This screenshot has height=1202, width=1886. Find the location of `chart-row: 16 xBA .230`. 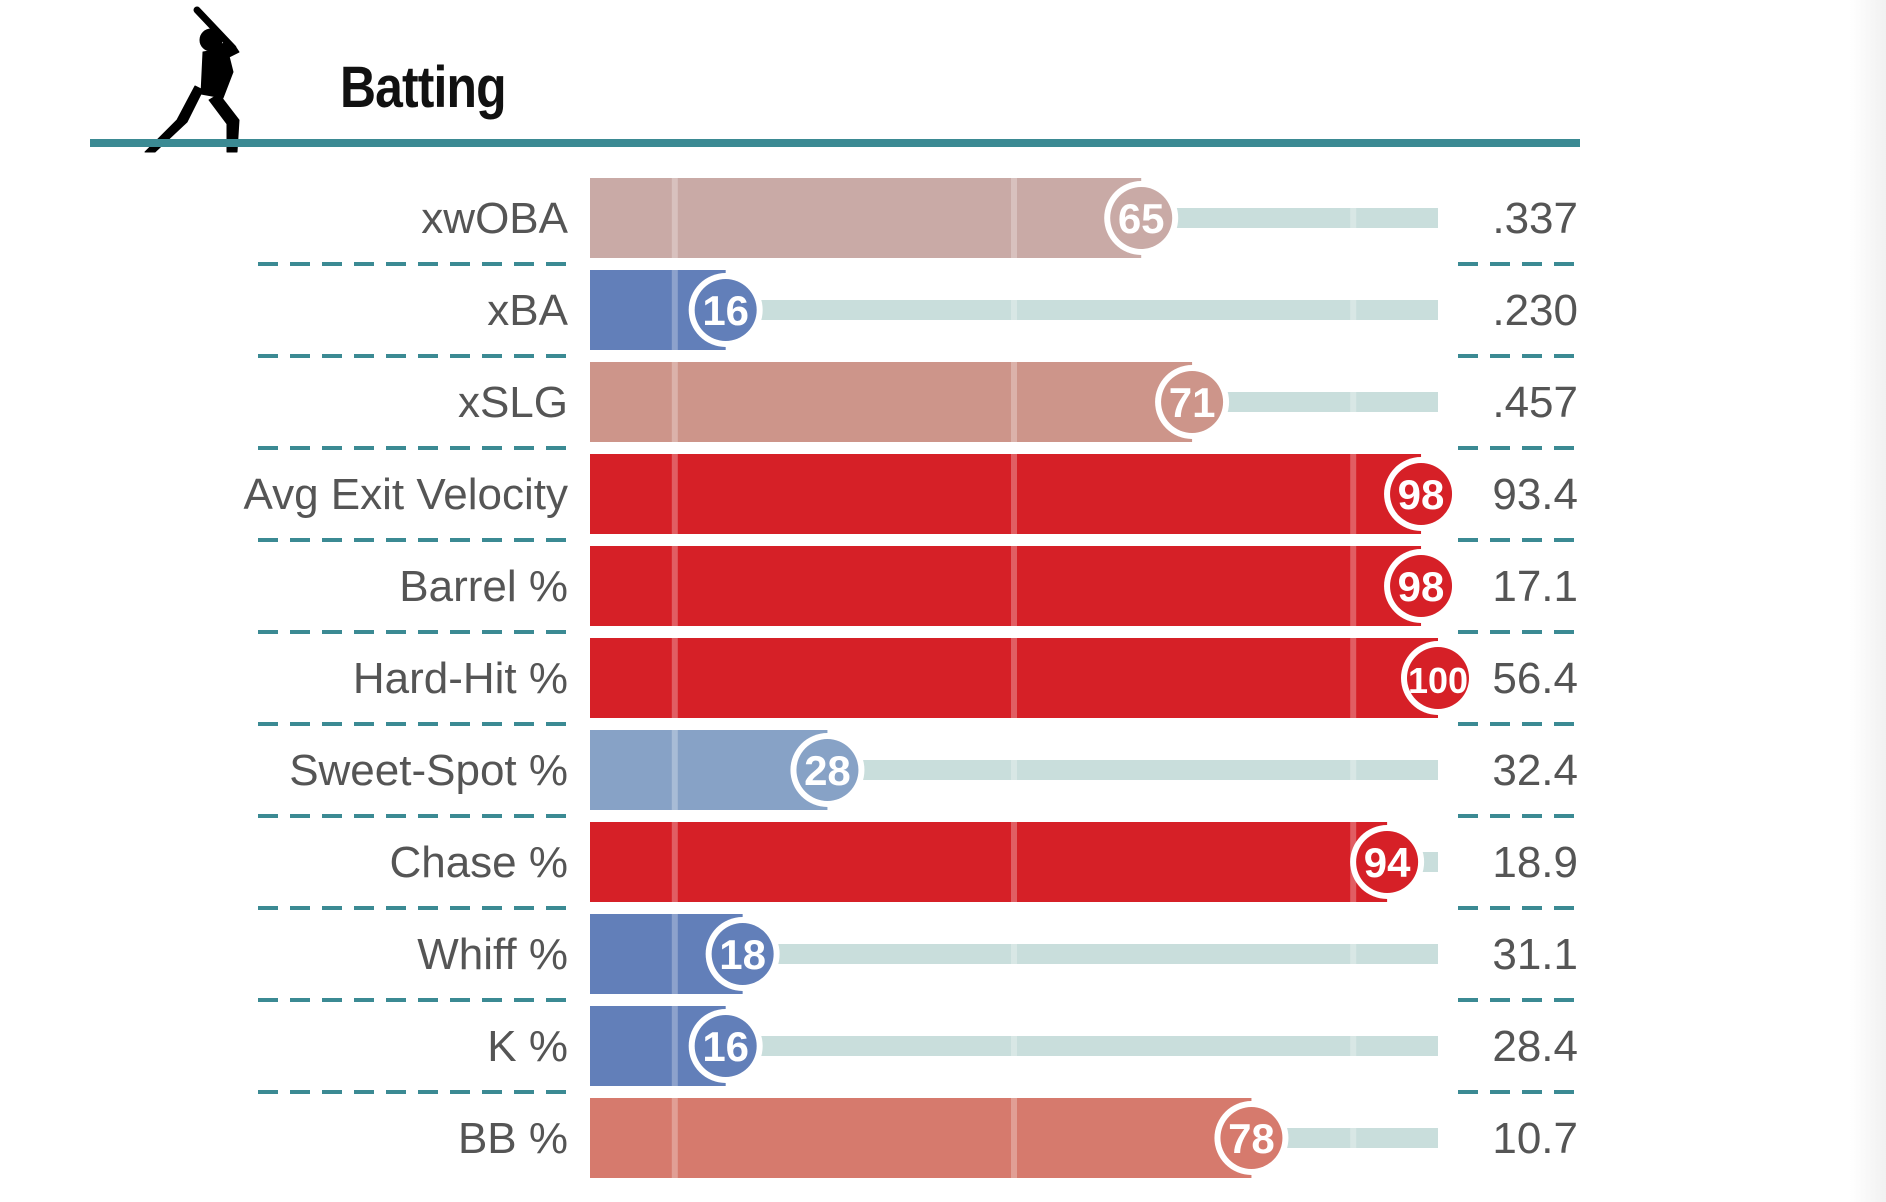

chart-row: 16 xBA .230 is located at coordinates (919, 314).